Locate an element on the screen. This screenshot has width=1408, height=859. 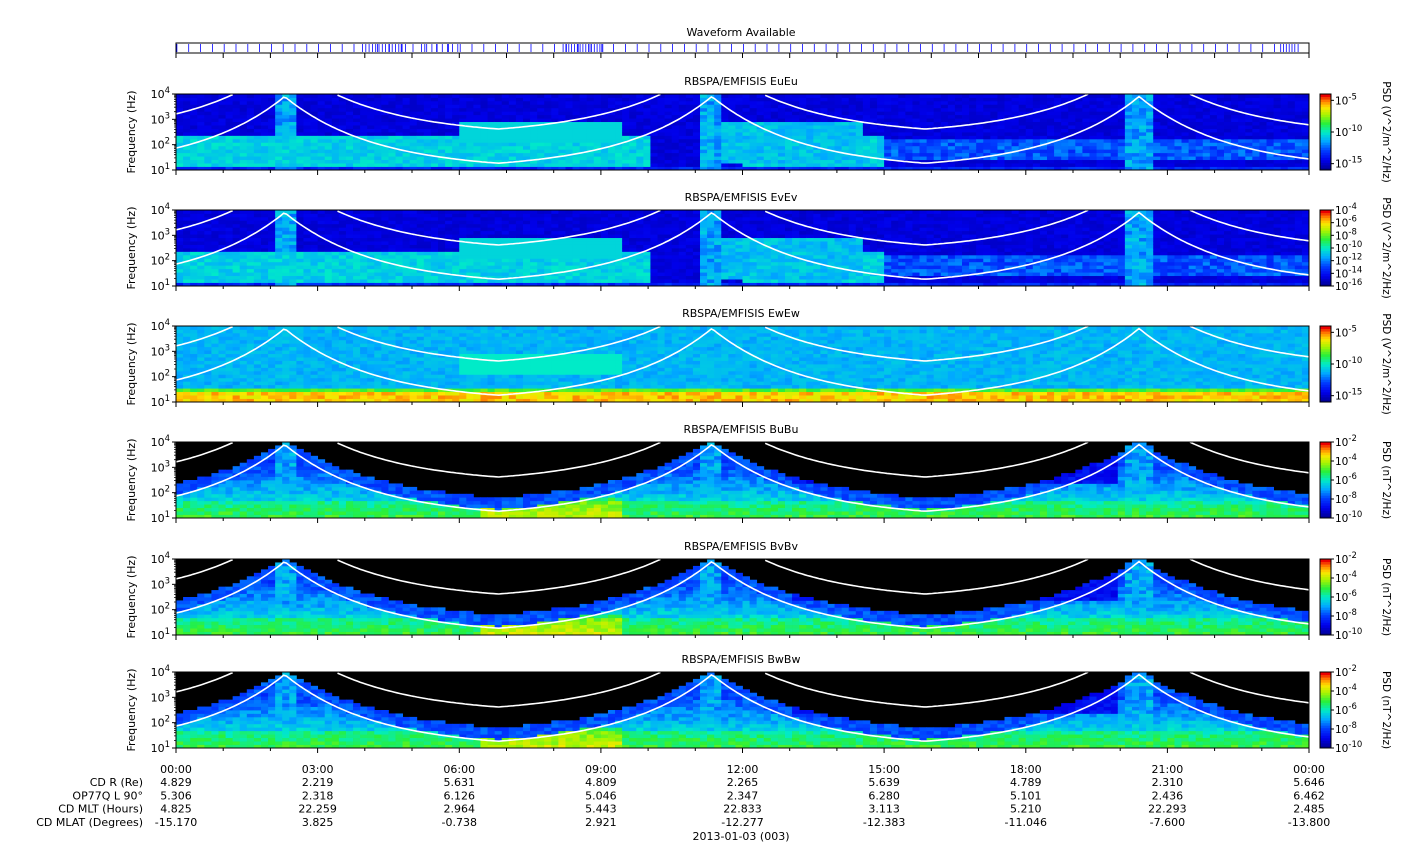
panel-title: RBSPA/EMFISIS EvEv is located at coordinates (741, 197).